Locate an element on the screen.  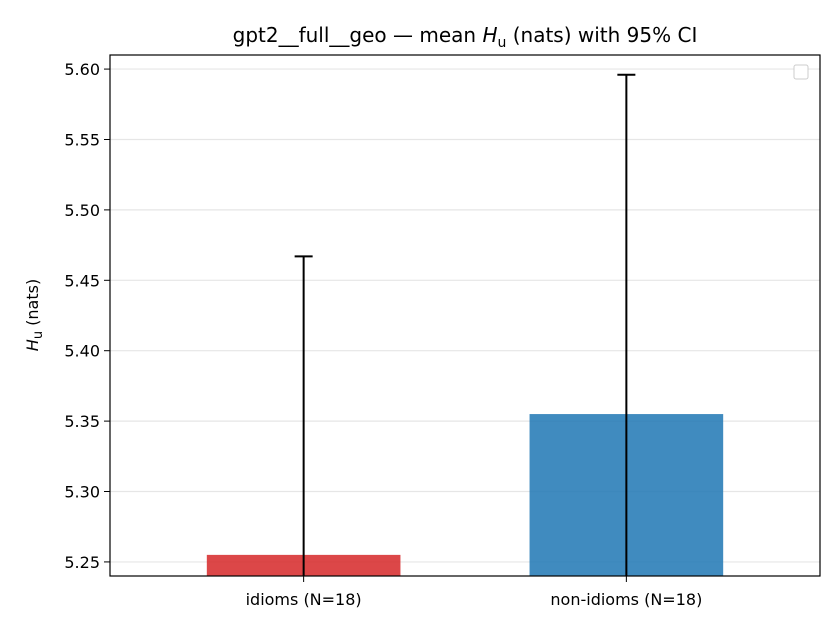
y-axis-label: Hu (nats) is located at coordinates (34, 315).